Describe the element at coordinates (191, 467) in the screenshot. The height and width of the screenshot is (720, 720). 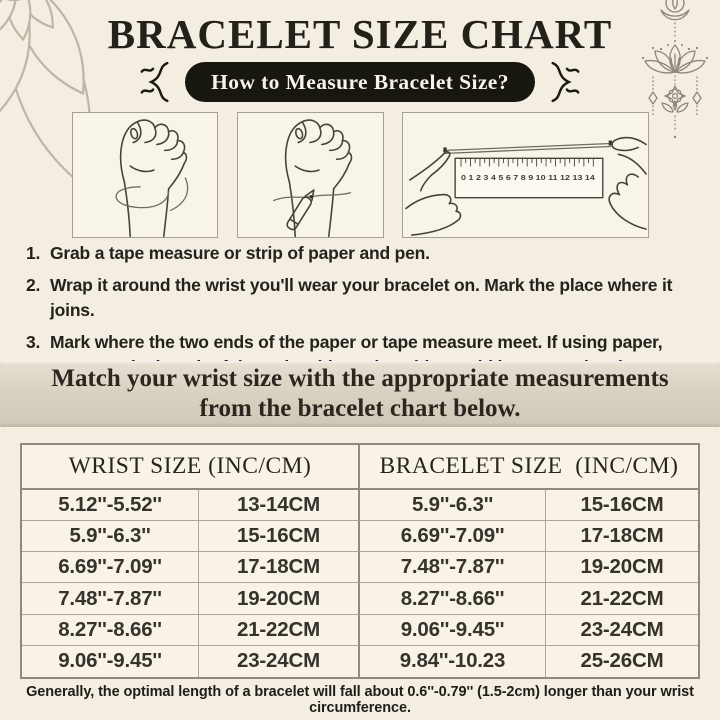
I see `table-header-wrist-size: WRIST SIZE (INC/CM)` at that location.